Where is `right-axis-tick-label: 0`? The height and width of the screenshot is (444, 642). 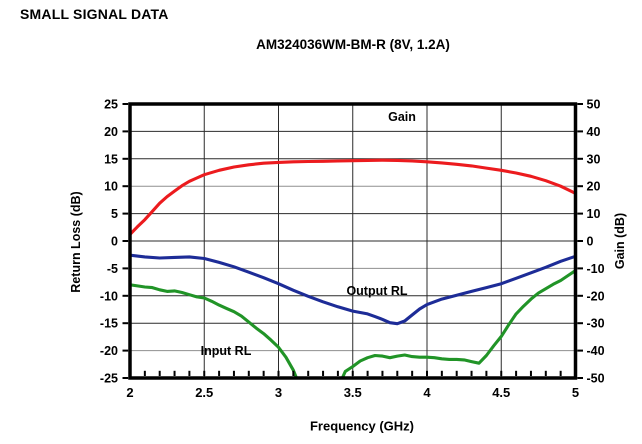
right-axis-tick-label: 0 is located at coordinates (590, 242).